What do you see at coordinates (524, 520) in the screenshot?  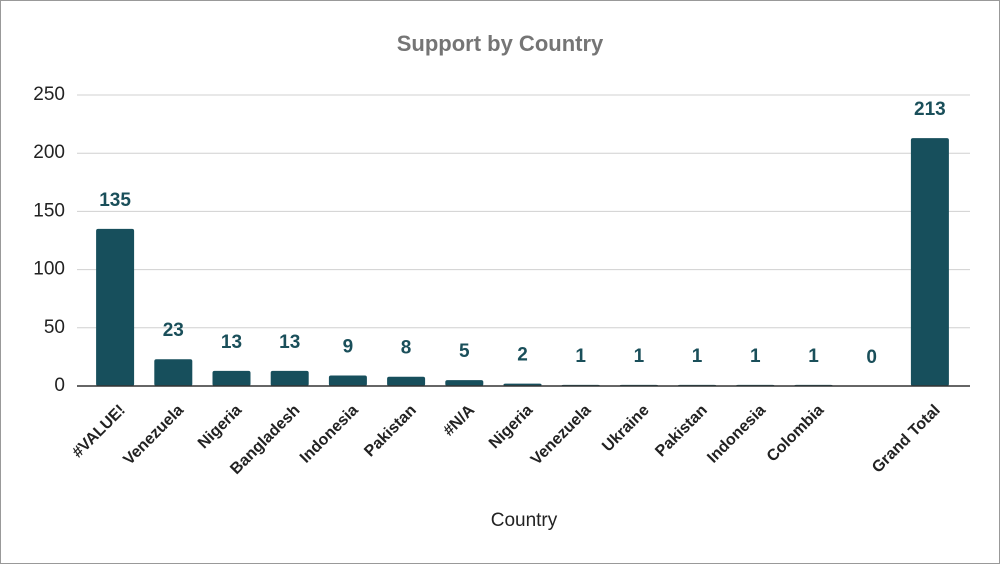 I see `x-axis-title: Country` at bounding box center [524, 520].